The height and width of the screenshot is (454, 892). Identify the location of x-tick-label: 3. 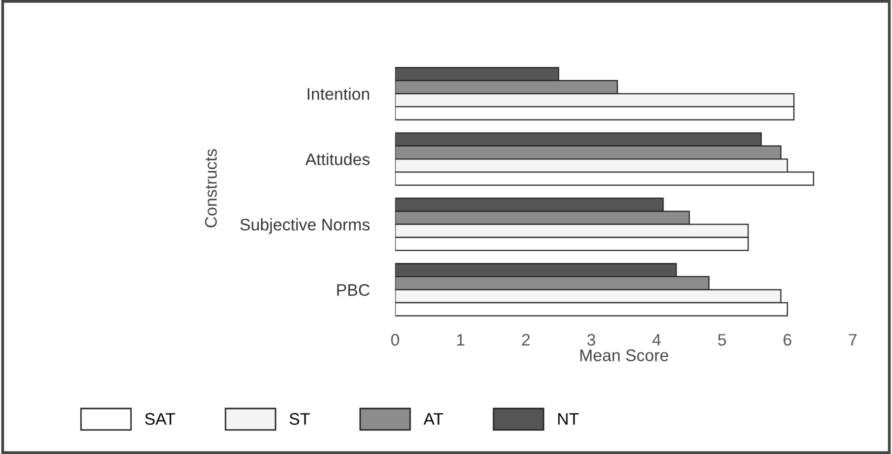
(591, 340).